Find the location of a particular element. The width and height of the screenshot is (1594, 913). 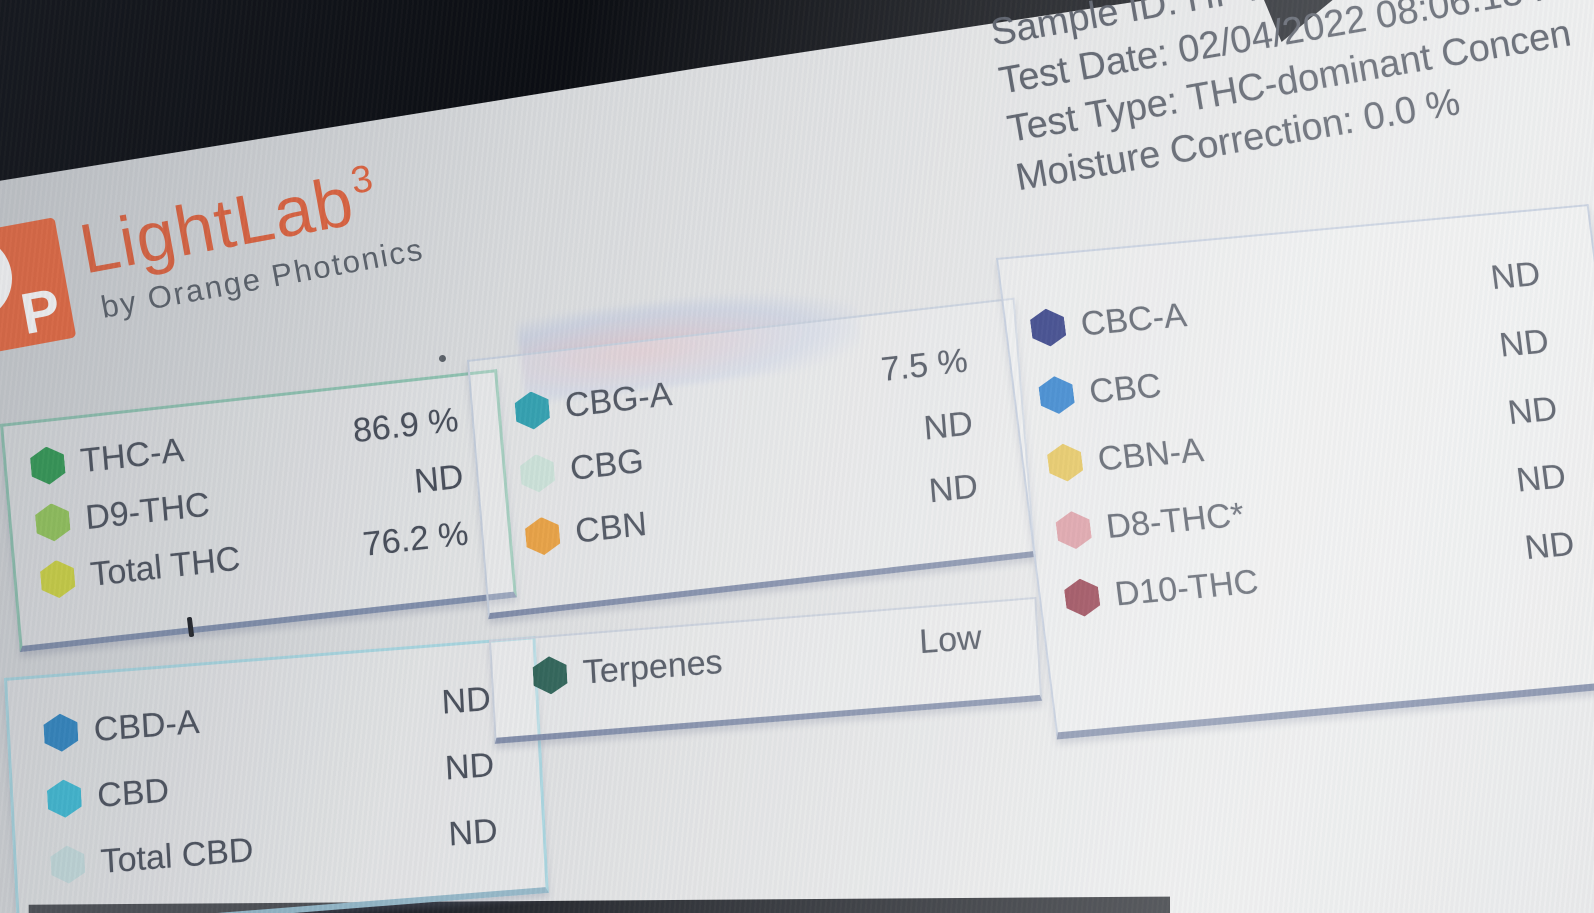

analyte-row: Terpenes Low is located at coordinates (758, 658).